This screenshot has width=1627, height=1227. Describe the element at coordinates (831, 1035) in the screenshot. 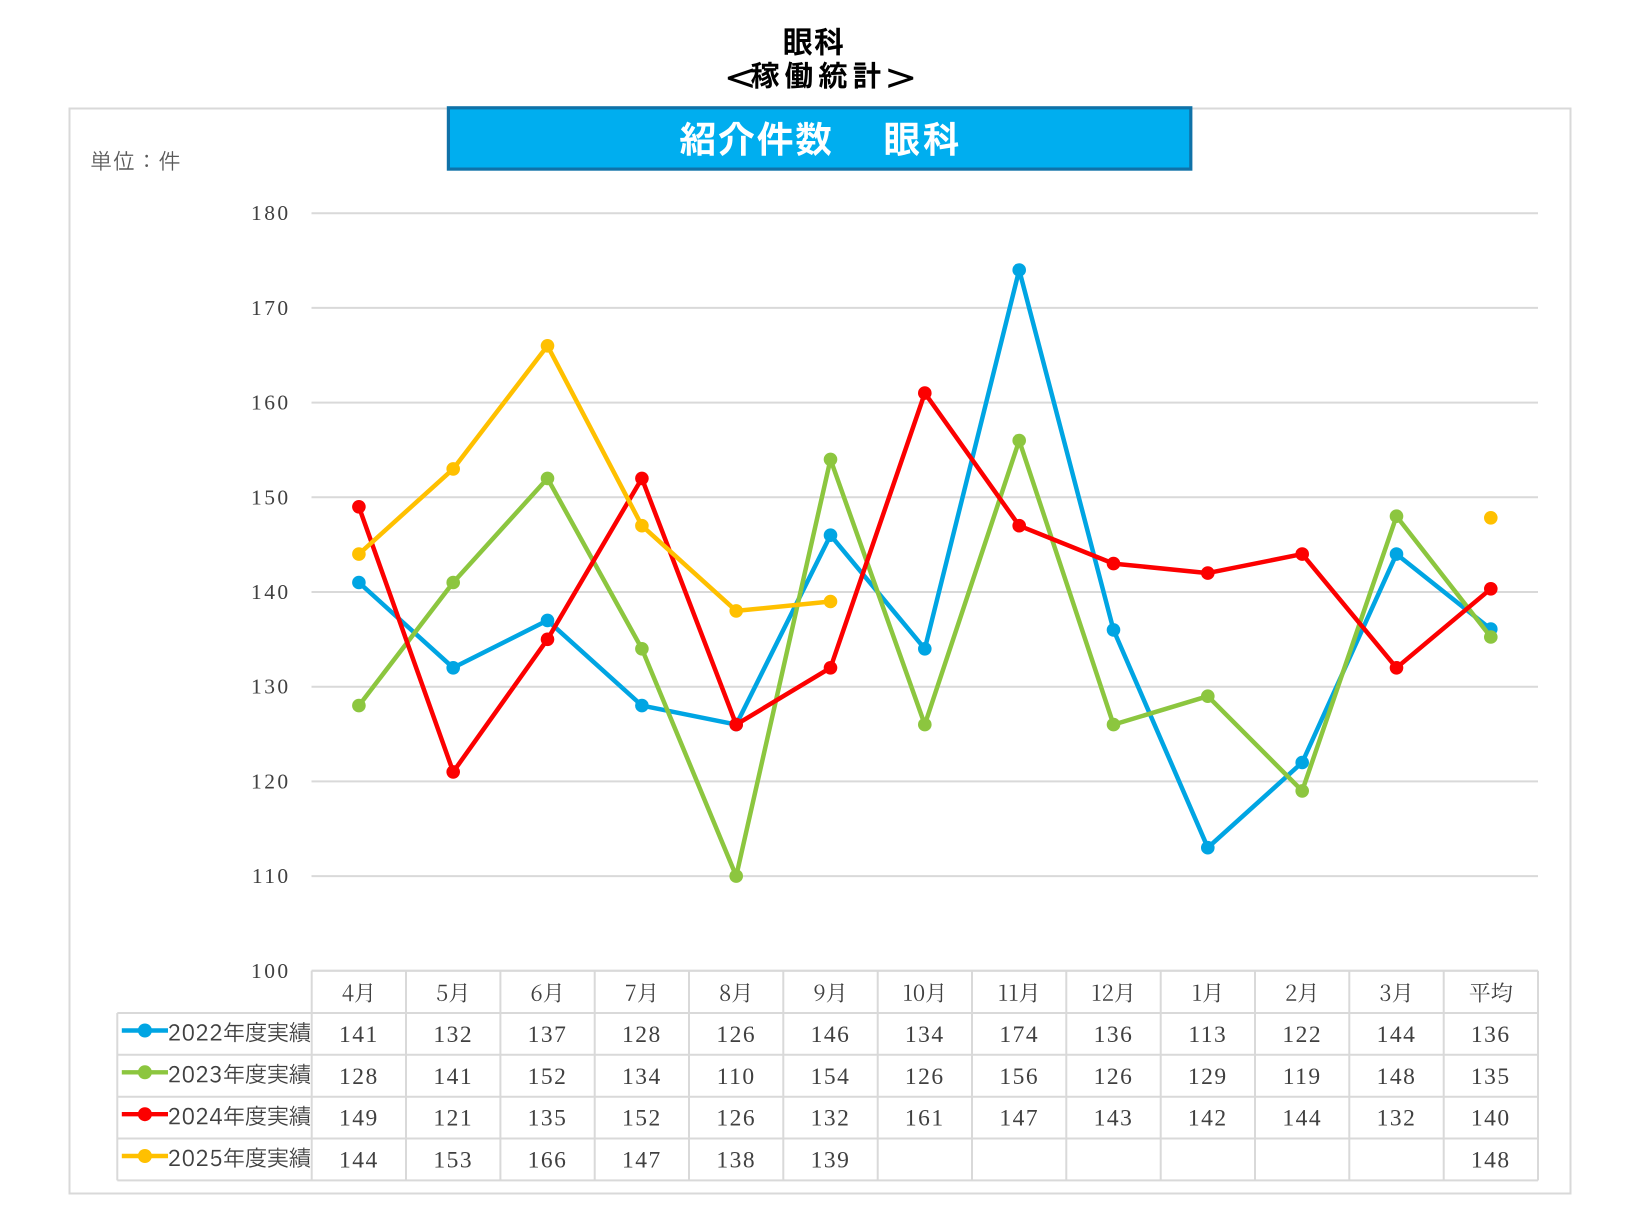

I see `svg-text: 146` at that location.